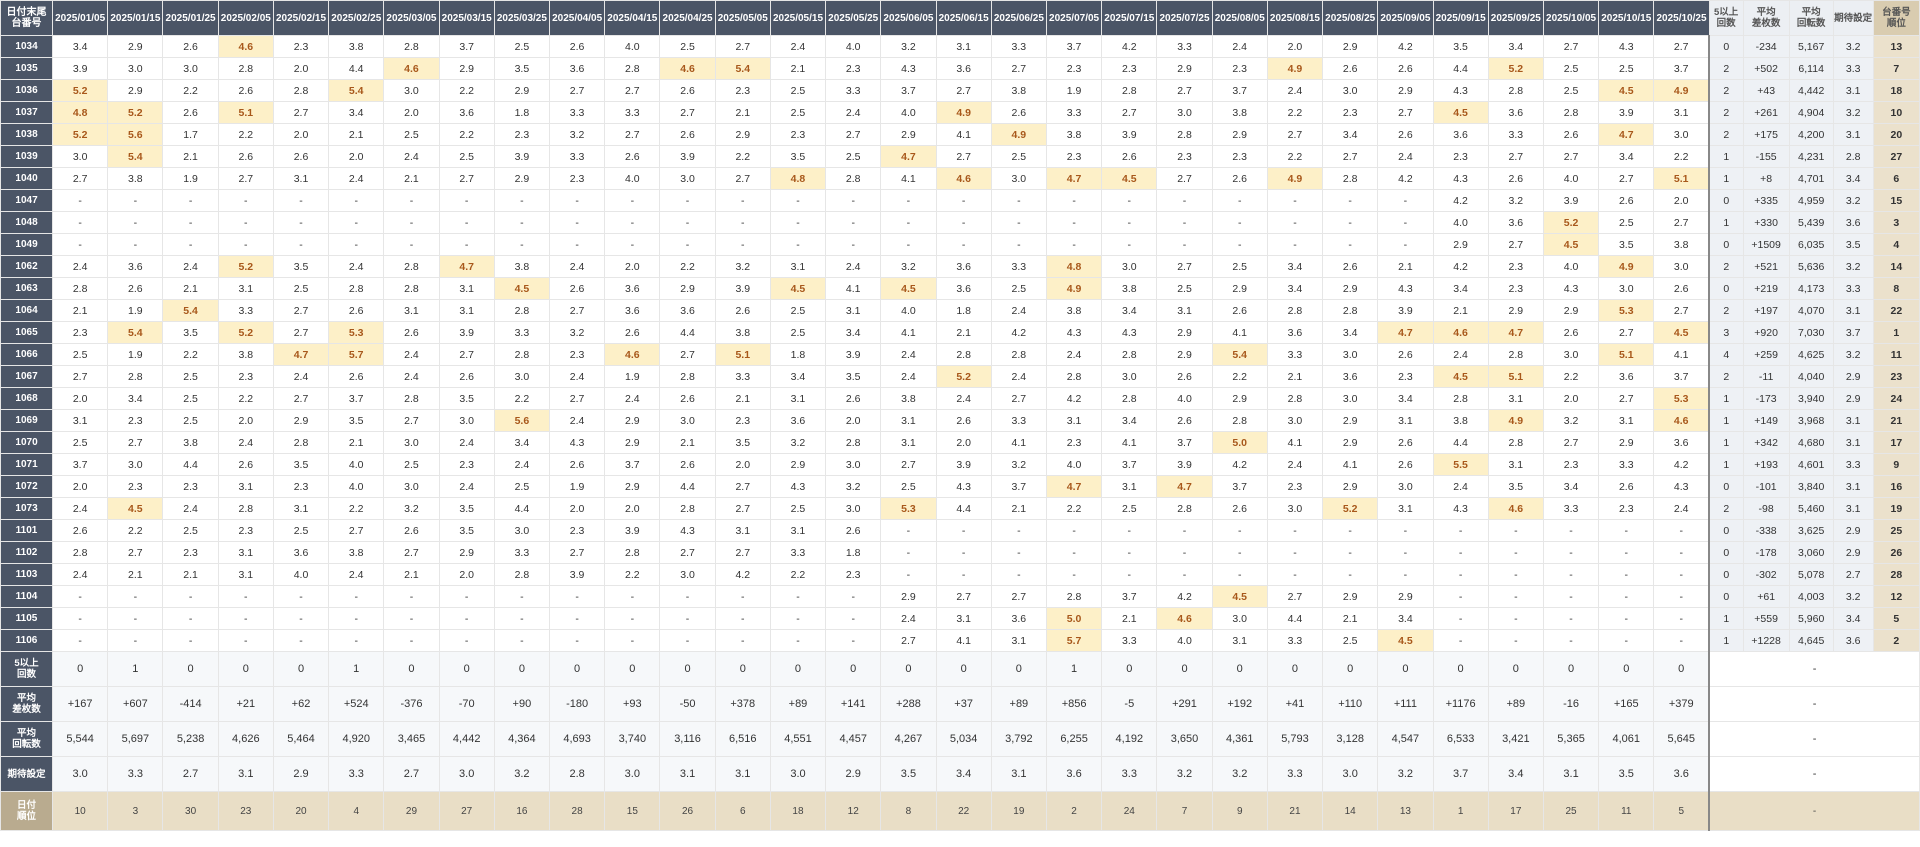 The width and height of the screenshot is (1920, 847). What do you see at coordinates (27, 156) in the screenshot?
I see `machine-id: 1039` at bounding box center [27, 156].